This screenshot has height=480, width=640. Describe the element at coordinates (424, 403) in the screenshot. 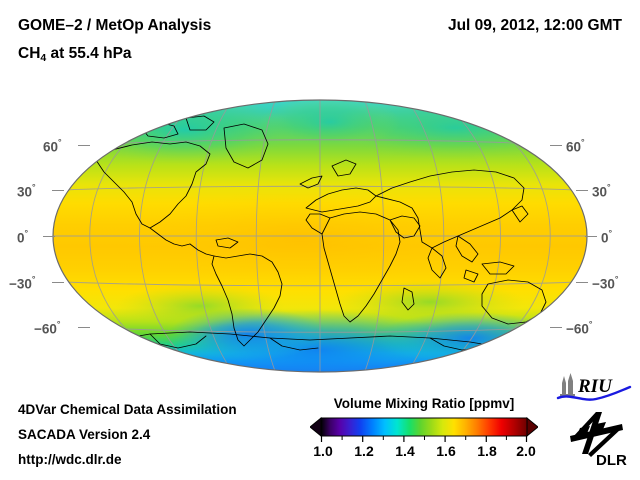

I see `colorbar-title: Volume Mixing Ratio [ppmv]` at that location.